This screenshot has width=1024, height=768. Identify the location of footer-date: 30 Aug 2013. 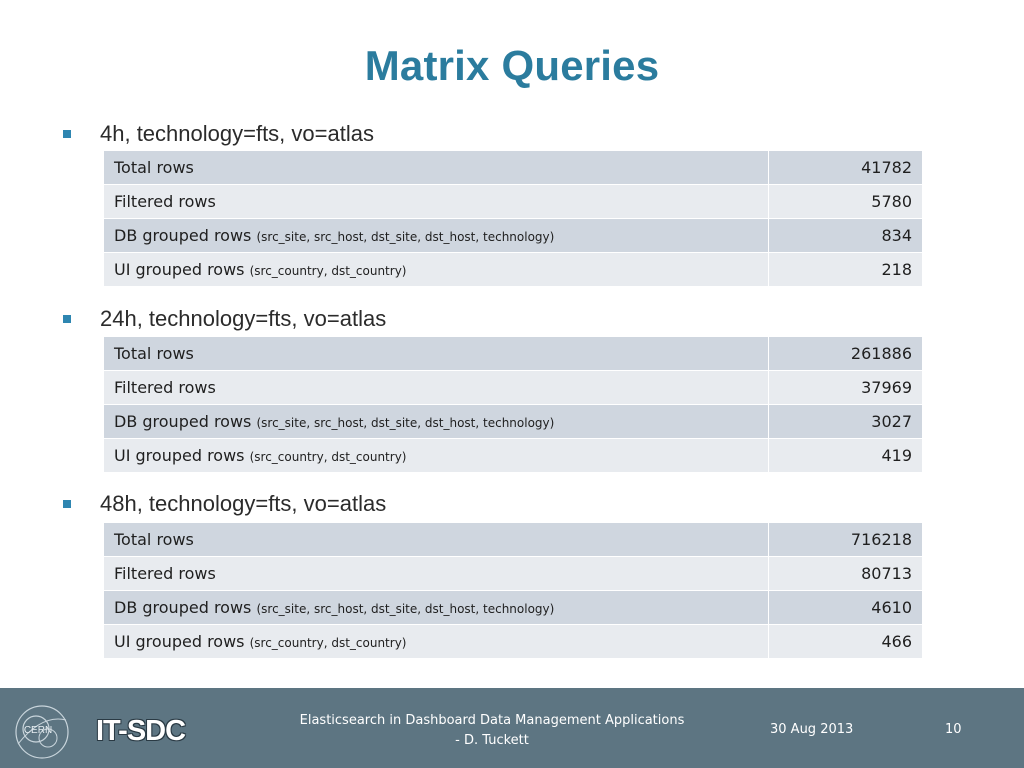
(812, 729).